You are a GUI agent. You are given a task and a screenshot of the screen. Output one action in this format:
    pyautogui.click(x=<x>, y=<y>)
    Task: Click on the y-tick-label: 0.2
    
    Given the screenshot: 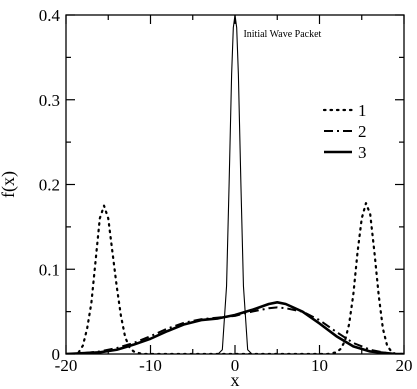 What is the action you would take?
    pyautogui.click(x=49, y=185)
    